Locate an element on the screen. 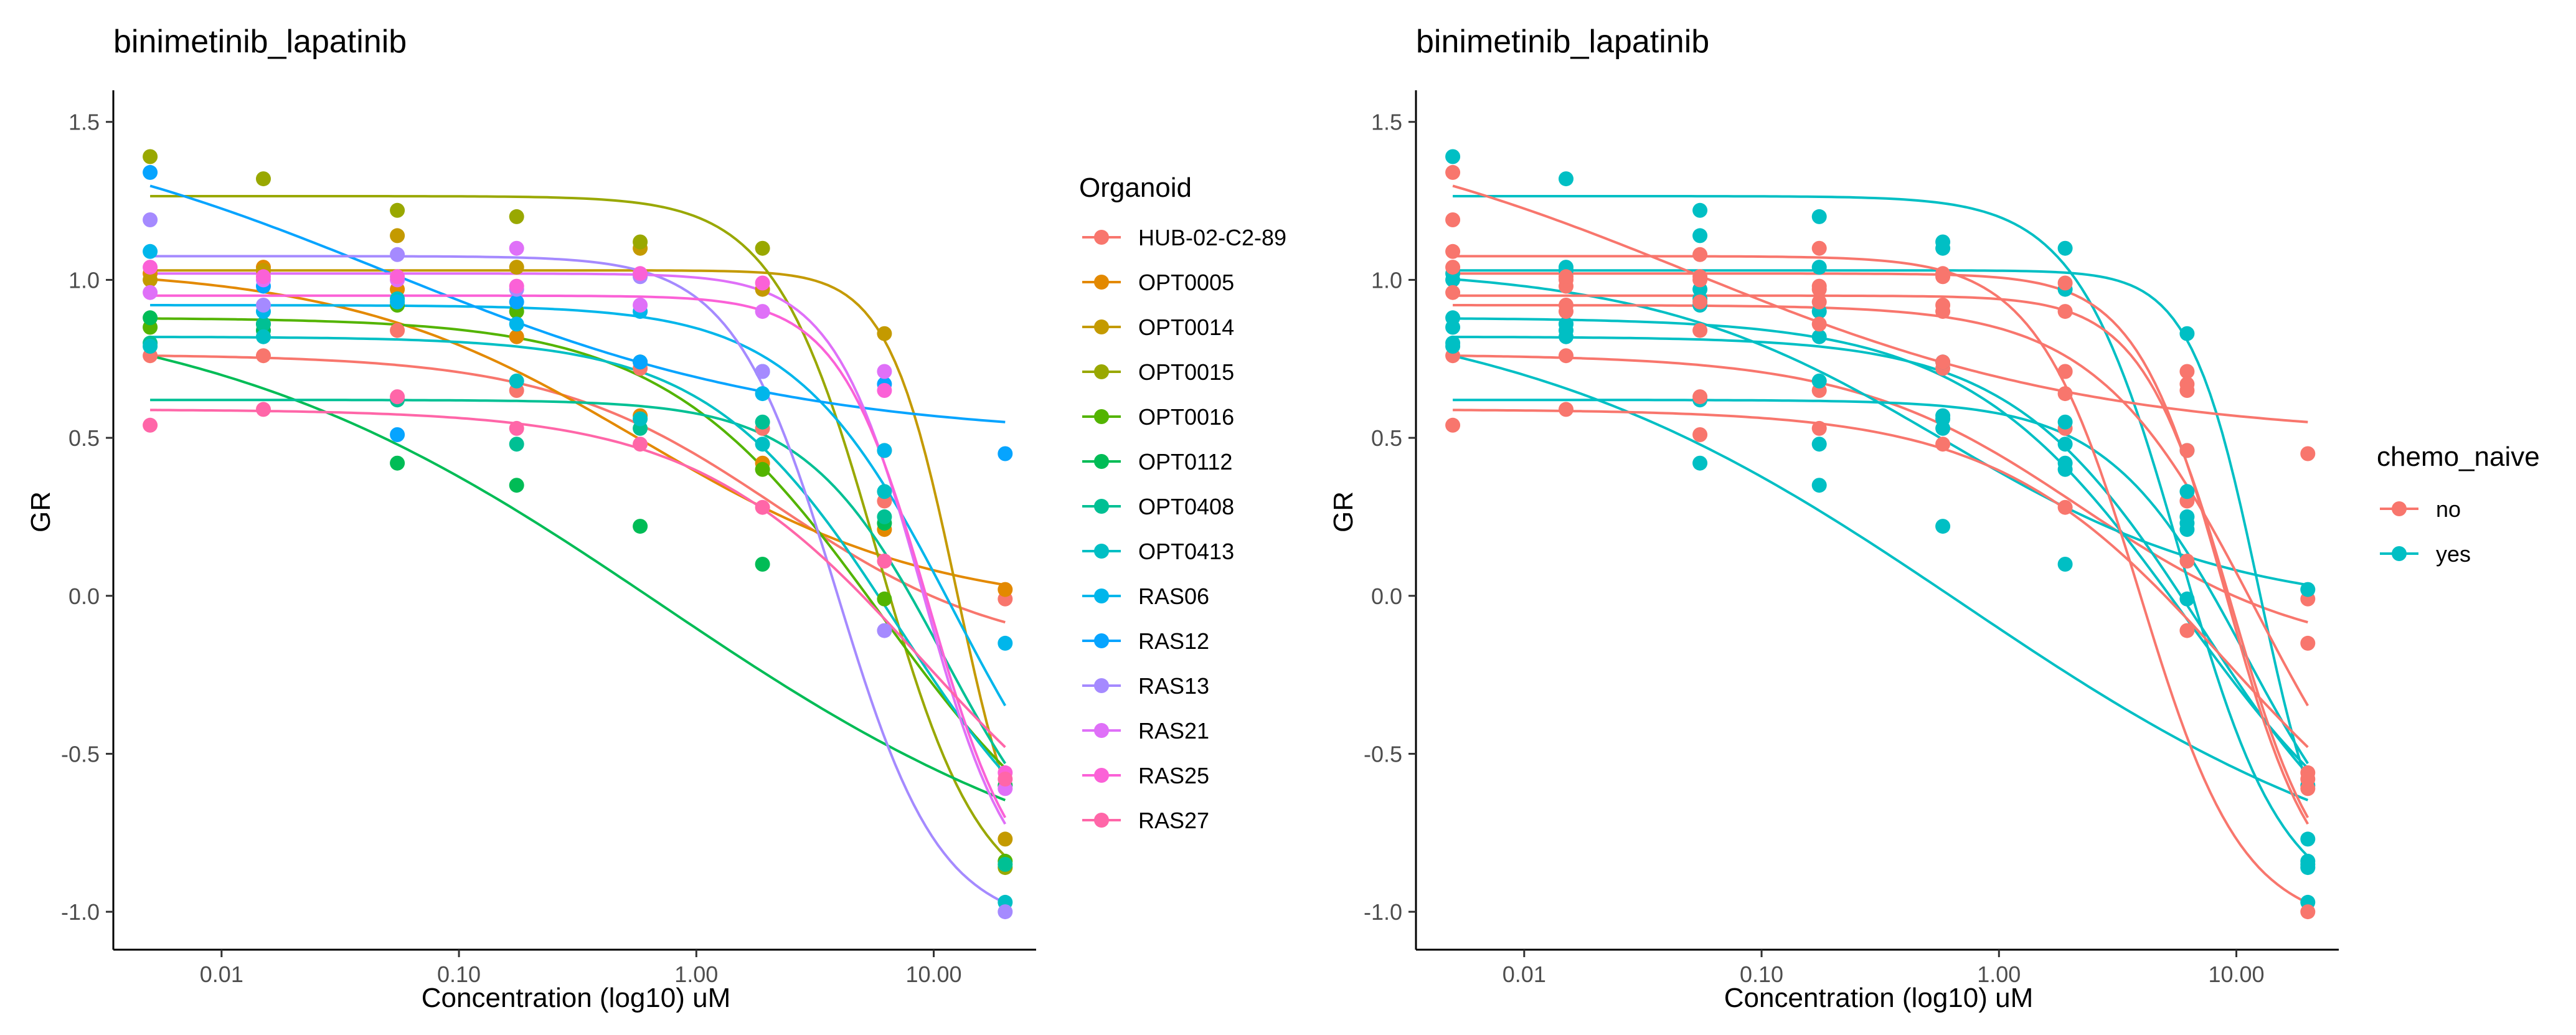 The width and height of the screenshot is (2576, 1035). y-tick-label: -0.5 is located at coordinates (1383, 754).